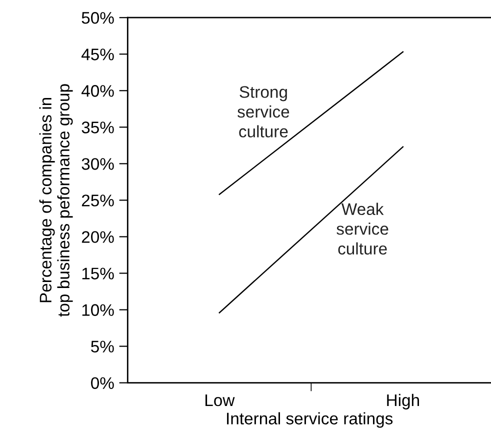 This screenshot has height=440, width=491. What do you see at coordinates (97, 54) in the screenshot?
I see `y-tick-label: 45%` at bounding box center [97, 54].